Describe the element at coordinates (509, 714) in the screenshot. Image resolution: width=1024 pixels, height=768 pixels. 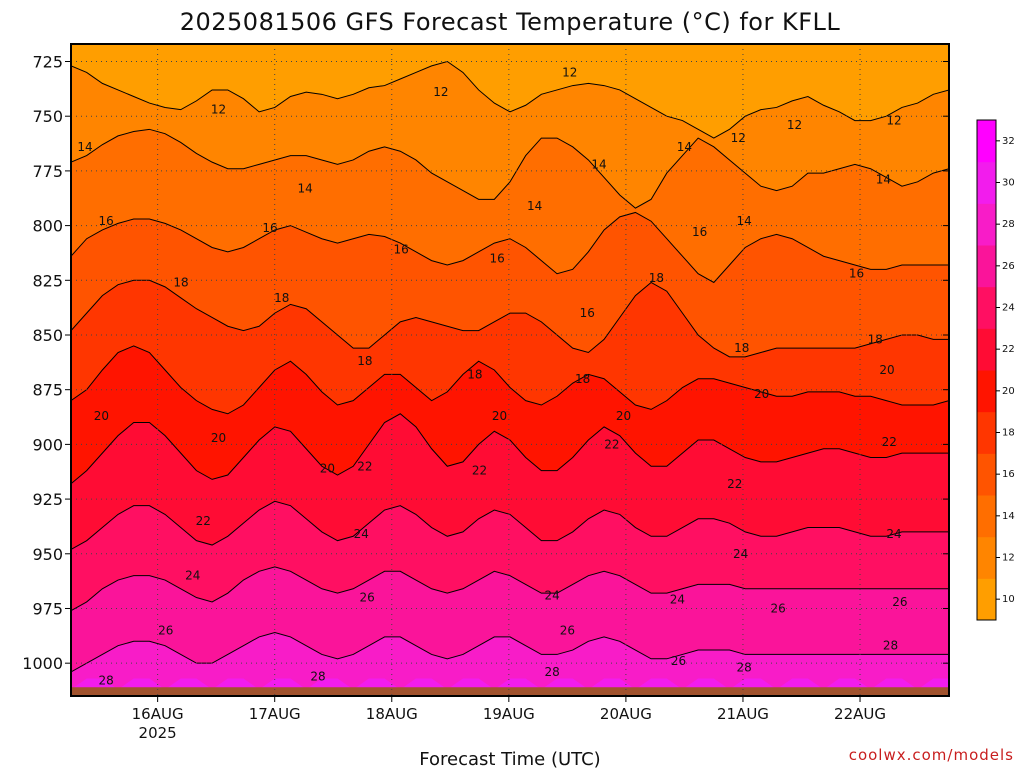
I see `x-tick-label: 19AUG` at that location.